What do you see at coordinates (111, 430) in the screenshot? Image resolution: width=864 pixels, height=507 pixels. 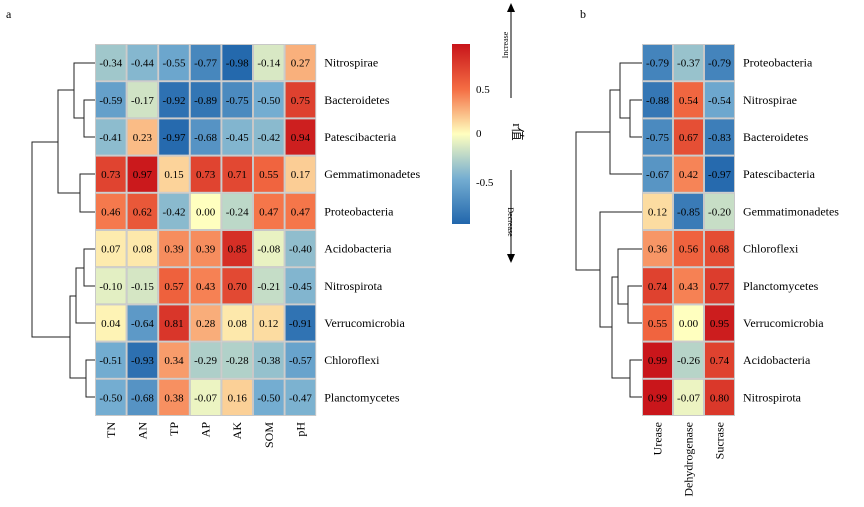 I see `column-label: TN` at bounding box center [111, 430].